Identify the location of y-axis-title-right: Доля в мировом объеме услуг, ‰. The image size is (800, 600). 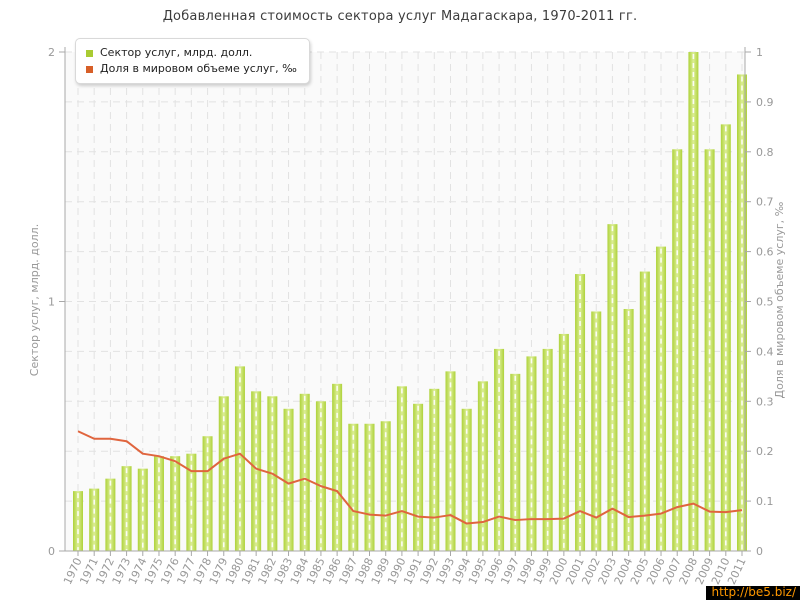
(779, 299).